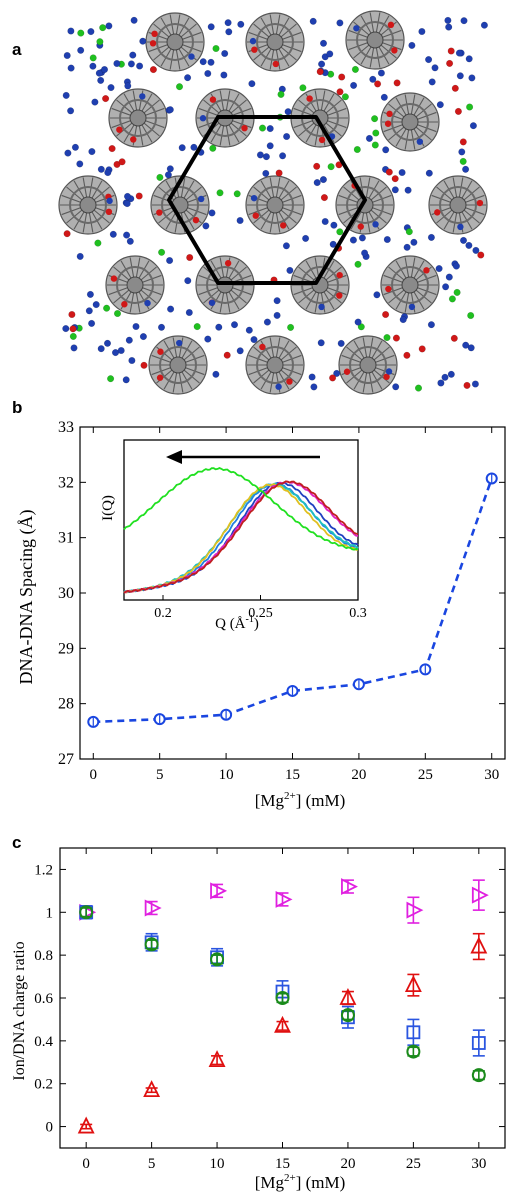 This screenshot has height=1196, width=508. Describe the element at coordinates (17, 842) in the screenshot. I see `panel-label-c: c` at that location.